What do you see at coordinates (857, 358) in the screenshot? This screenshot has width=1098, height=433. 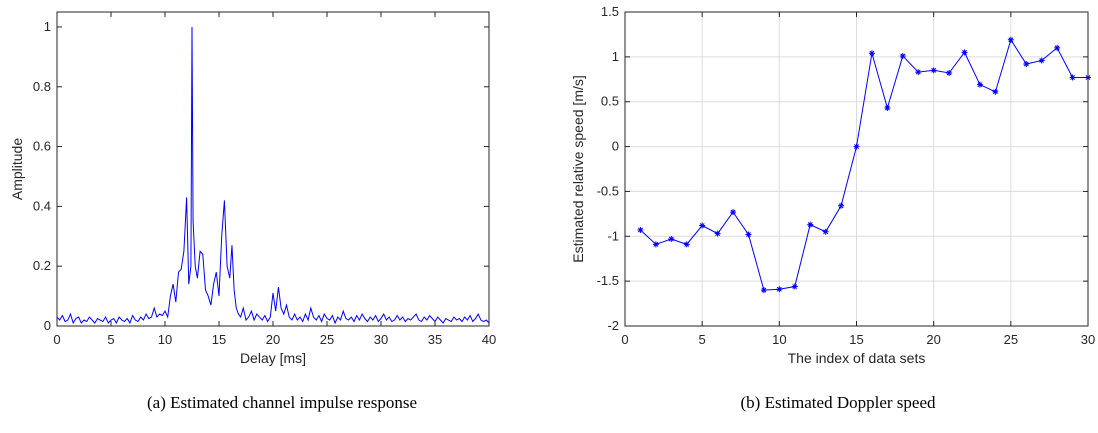 I see `x-axis-label-b: The index of data sets` at bounding box center [857, 358].